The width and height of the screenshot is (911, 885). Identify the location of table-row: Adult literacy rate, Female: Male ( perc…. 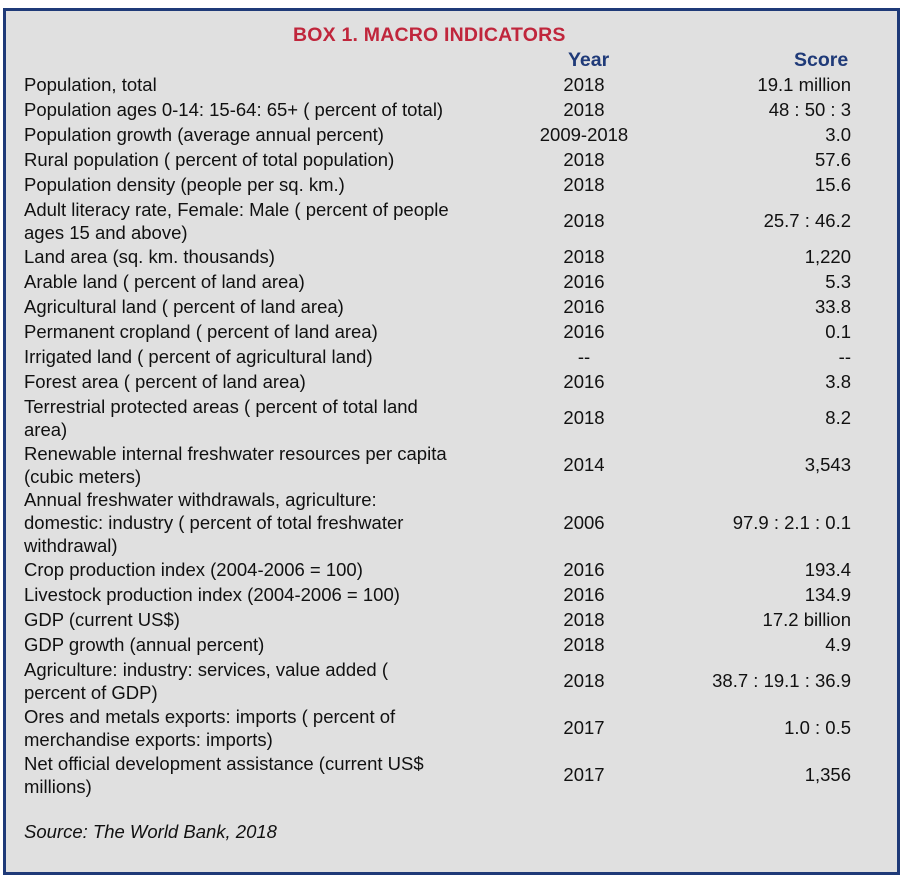
(437, 220).